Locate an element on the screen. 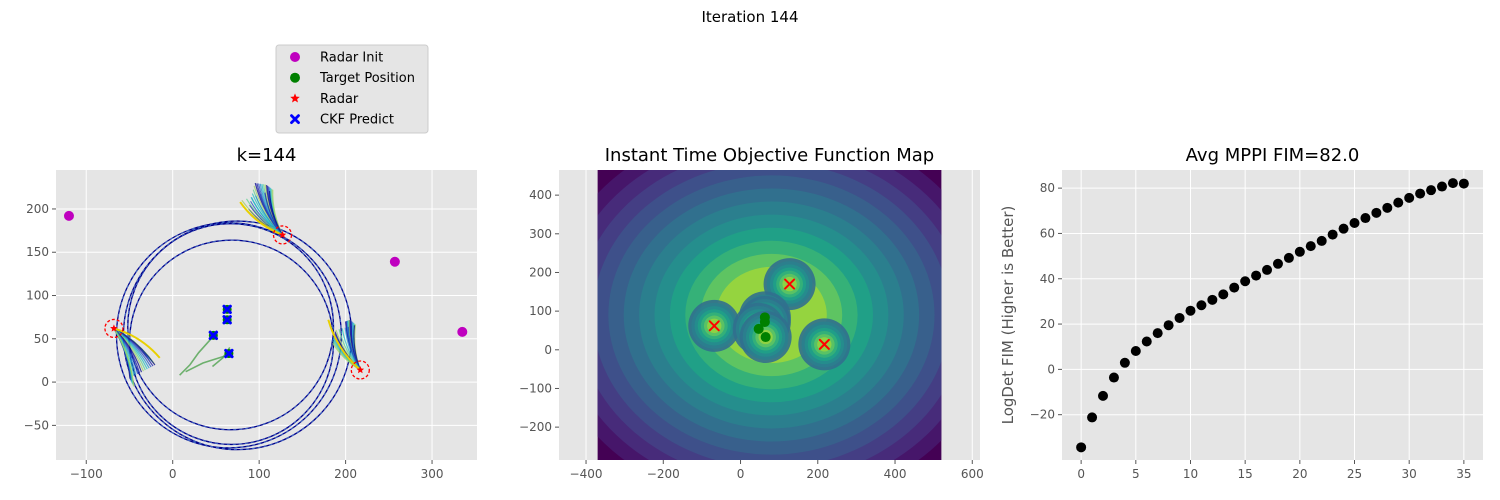 This screenshot has height=500, width=1500. p2-xtick-label: 400 is located at coordinates (895, 474).